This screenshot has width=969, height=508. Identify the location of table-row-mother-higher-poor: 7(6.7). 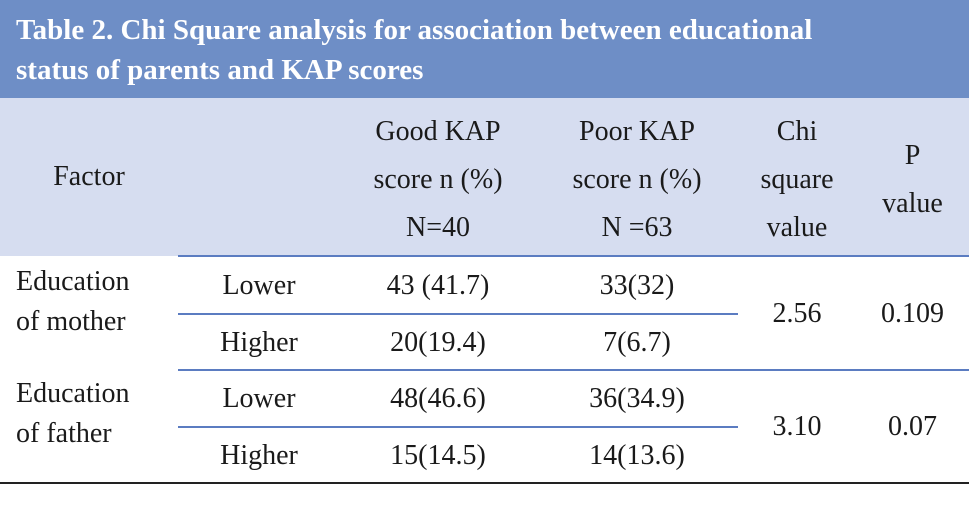
(637, 342).